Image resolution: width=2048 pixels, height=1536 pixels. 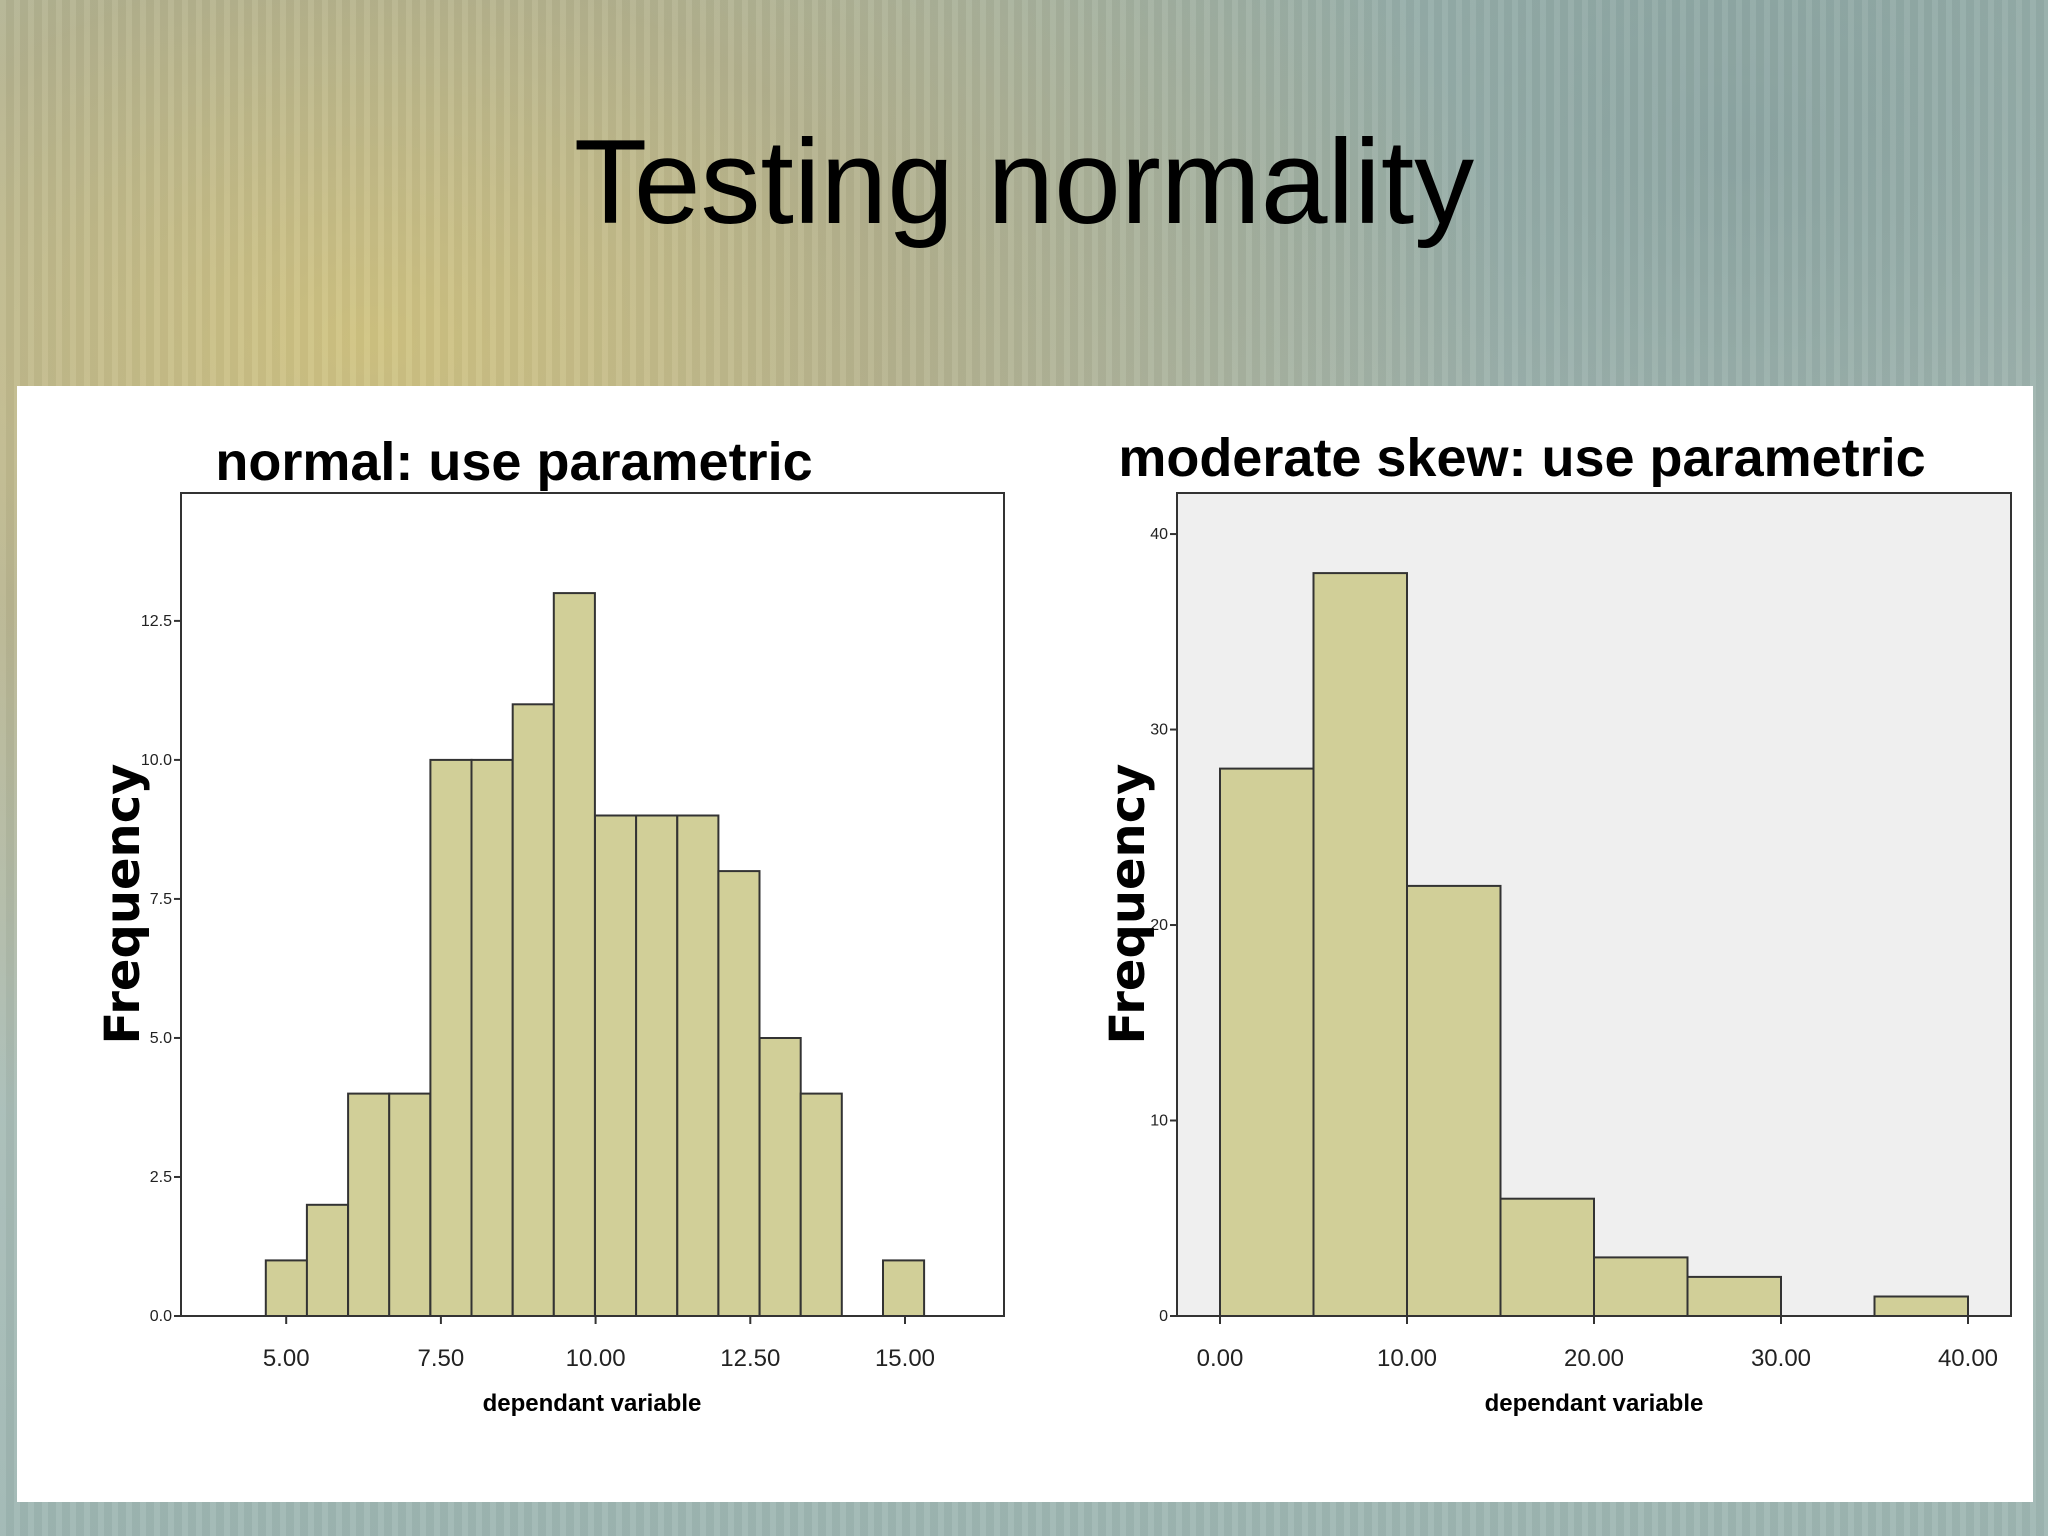 What do you see at coordinates (1163, 1316) in the screenshot?
I see `y-tick-label: 0` at bounding box center [1163, 1316].